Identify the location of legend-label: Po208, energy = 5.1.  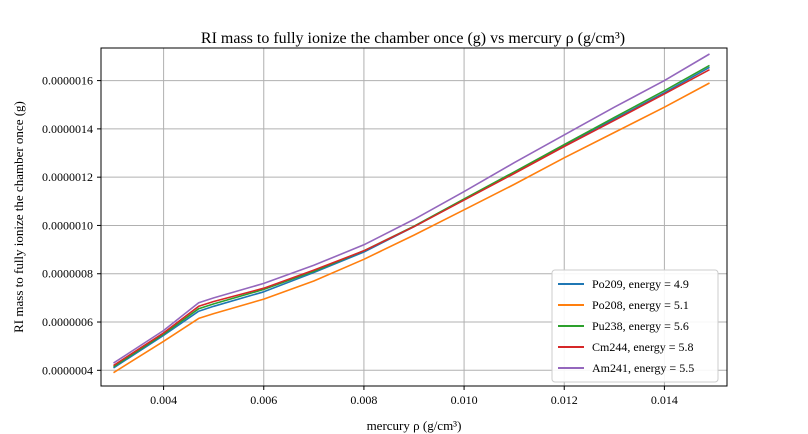
(640, 305).